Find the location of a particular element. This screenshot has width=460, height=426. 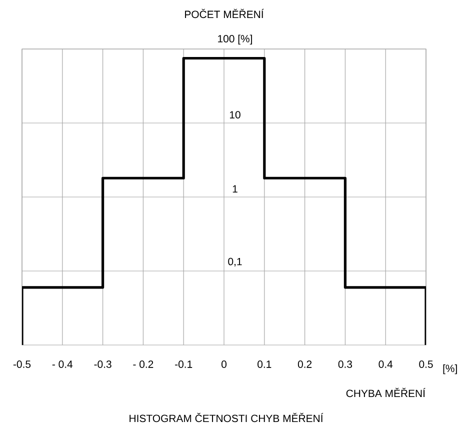

x-tick-label: 0 is located at coordinates (224, 364).